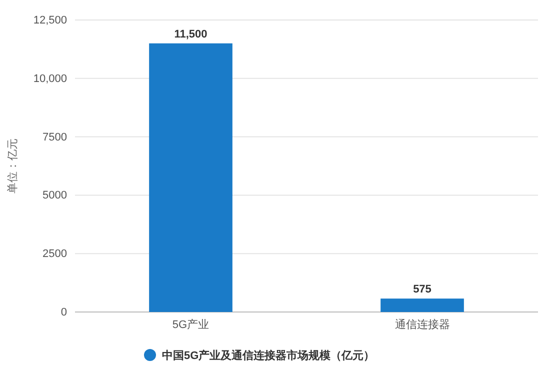  What do you see at coordinates (191, 324) in the screenshot?
I see `x-tick-label: 5G产业` at bounding box center [191, 324].